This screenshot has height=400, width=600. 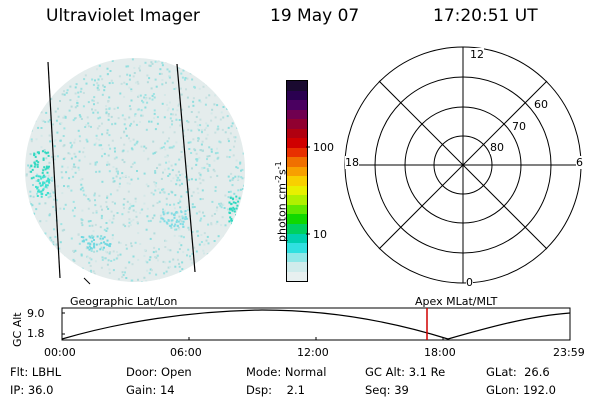 I want to click on colorbar, so click(x=297, y=181).